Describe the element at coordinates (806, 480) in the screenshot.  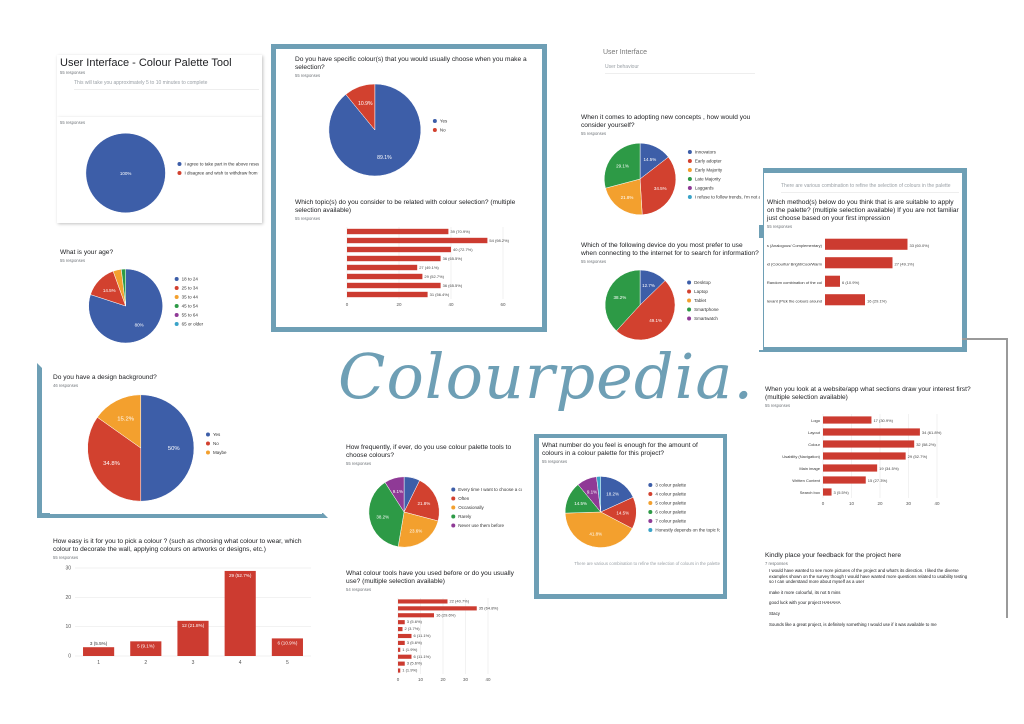
I see `category-label: Written Content` at that location.